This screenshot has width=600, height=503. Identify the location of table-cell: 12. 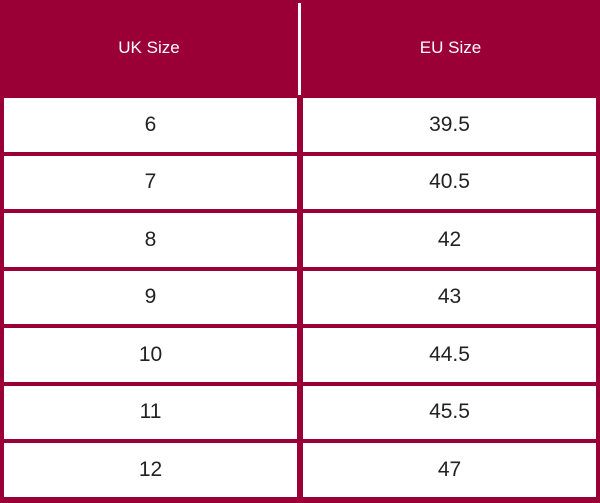
(150, 470).